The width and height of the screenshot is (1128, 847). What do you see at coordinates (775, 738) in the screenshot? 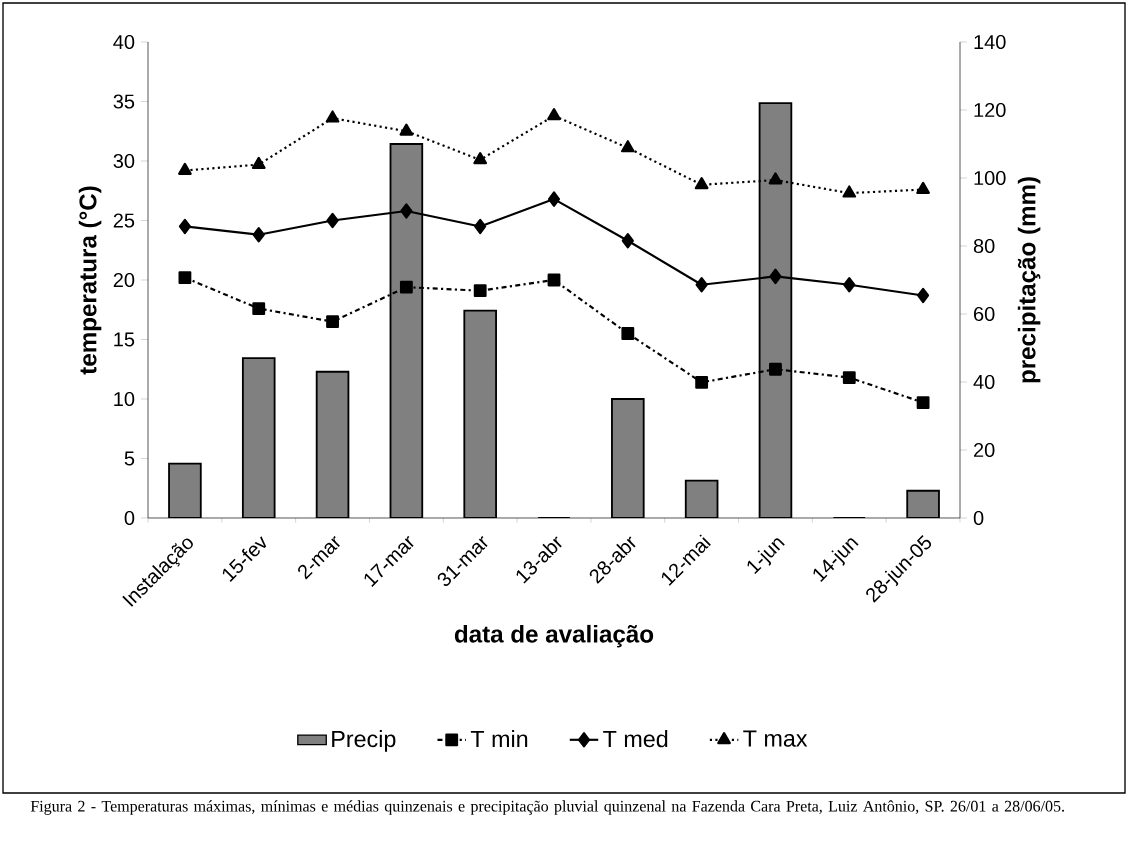
I see `legend-label: T max` at bounding box center [775, 738].